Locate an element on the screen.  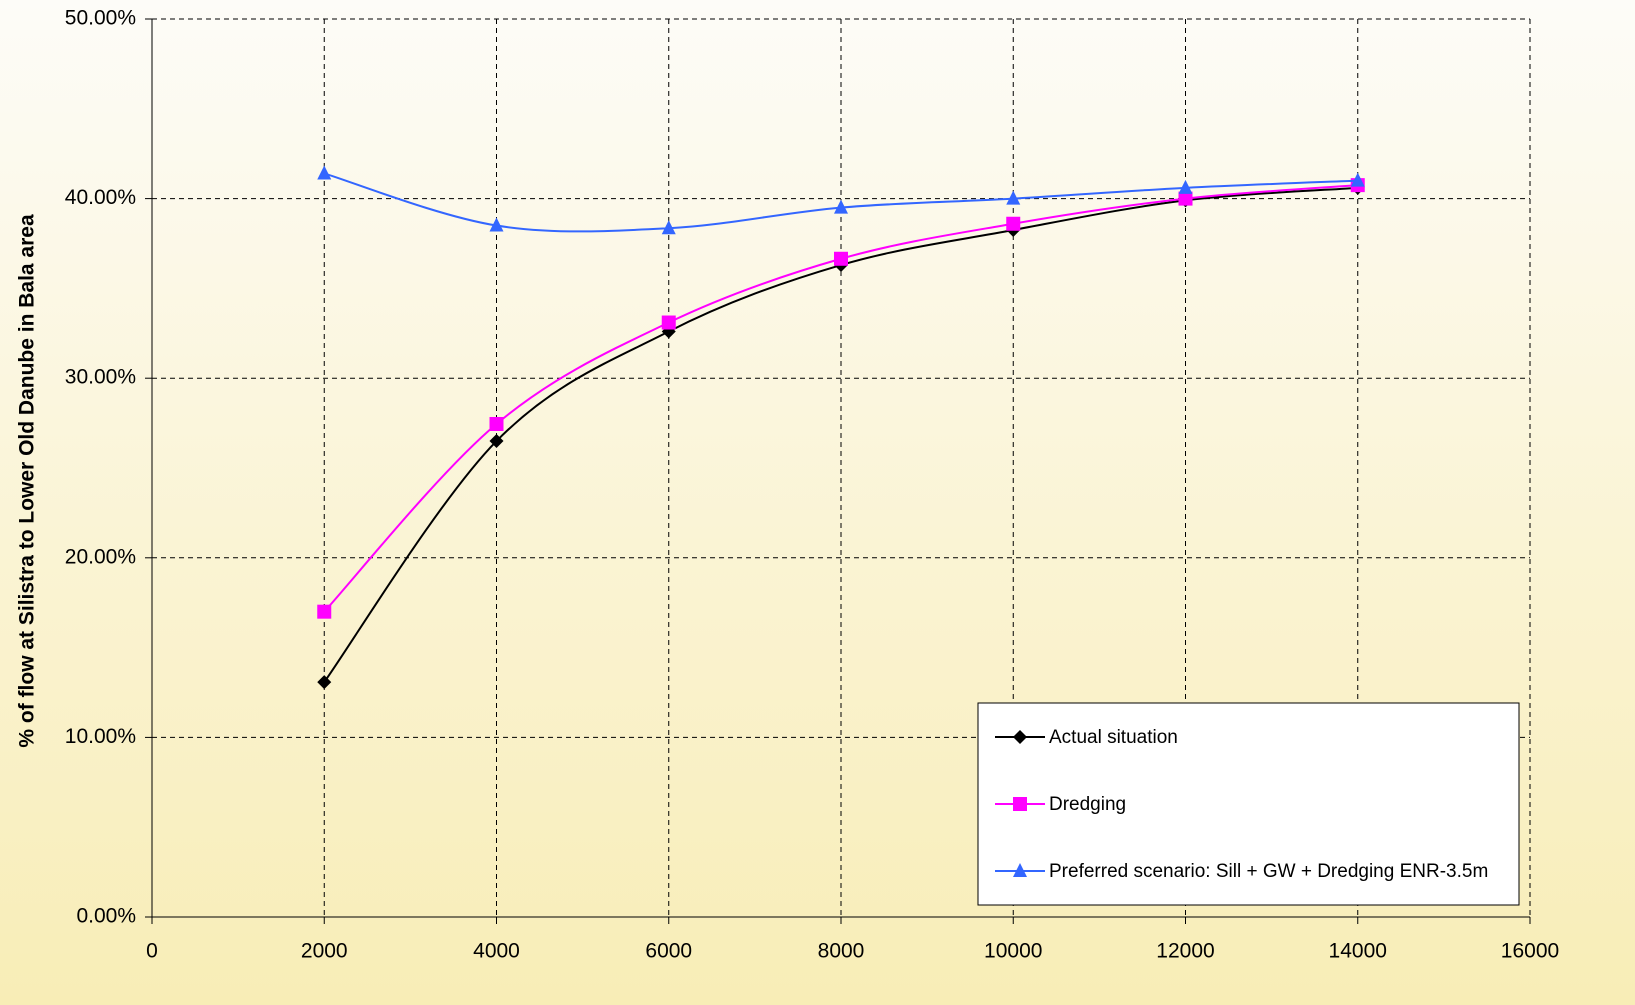
x-tick-label: 4000 is located at coordinates (496, 951).